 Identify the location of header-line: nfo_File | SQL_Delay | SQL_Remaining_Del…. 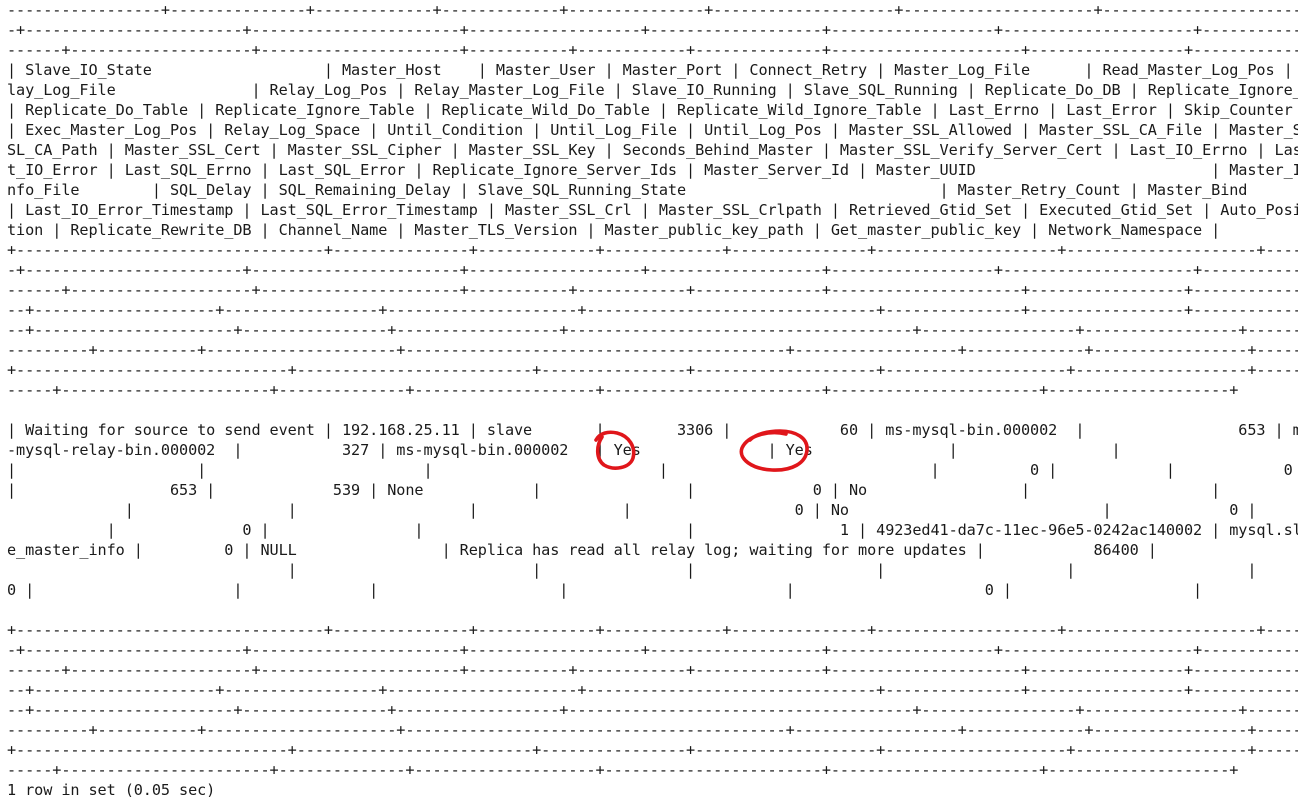
(627, 190).